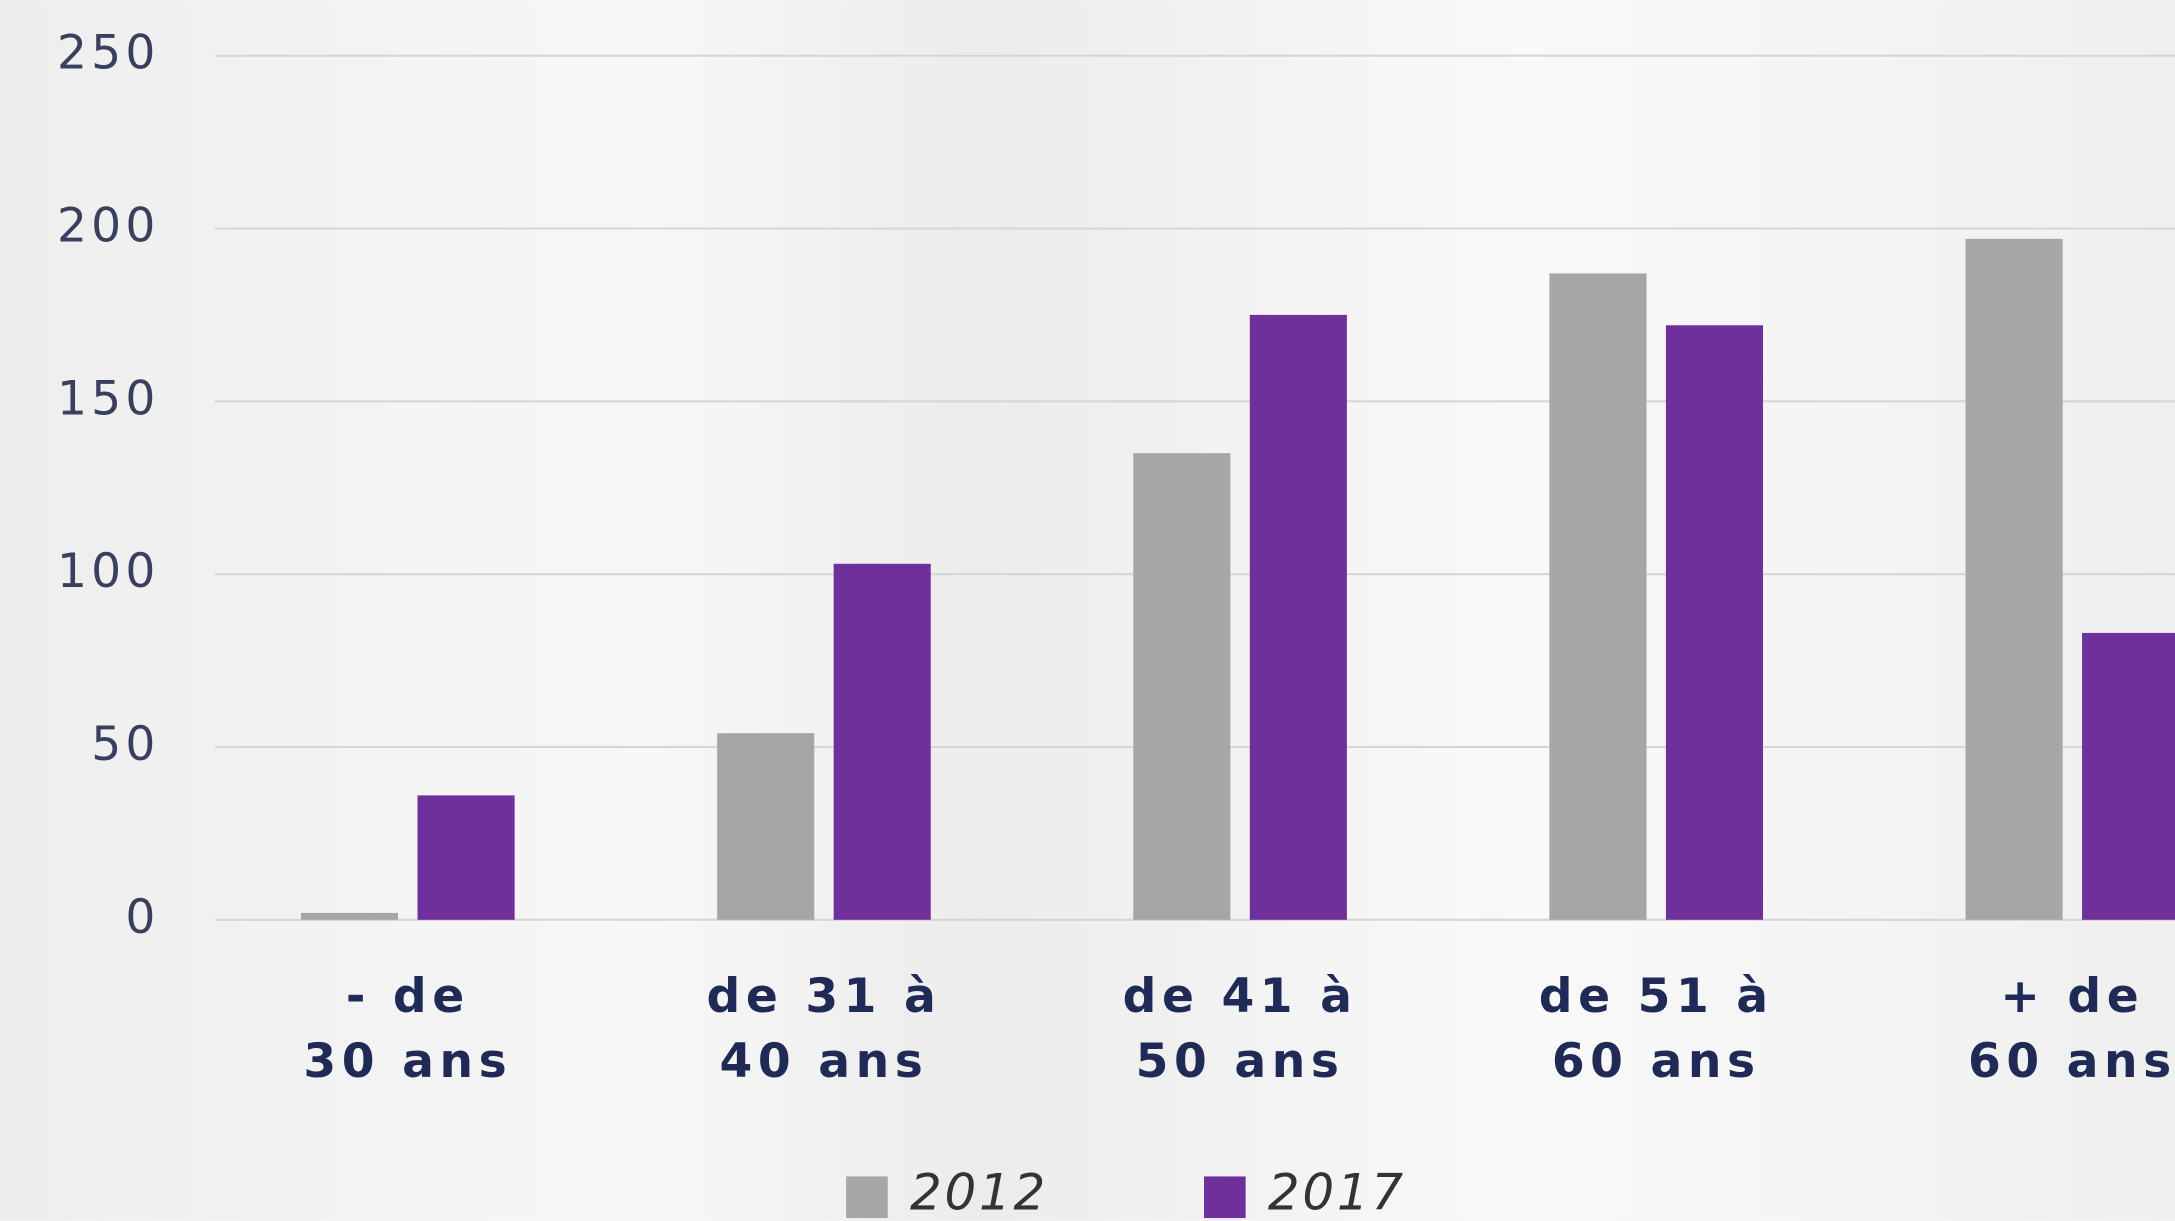 The width and height of the screenshot is (2175, 1221). Describe the element at coordinates (108, 53) in the screenshot. I see `y-tick-label: 250` at that location.